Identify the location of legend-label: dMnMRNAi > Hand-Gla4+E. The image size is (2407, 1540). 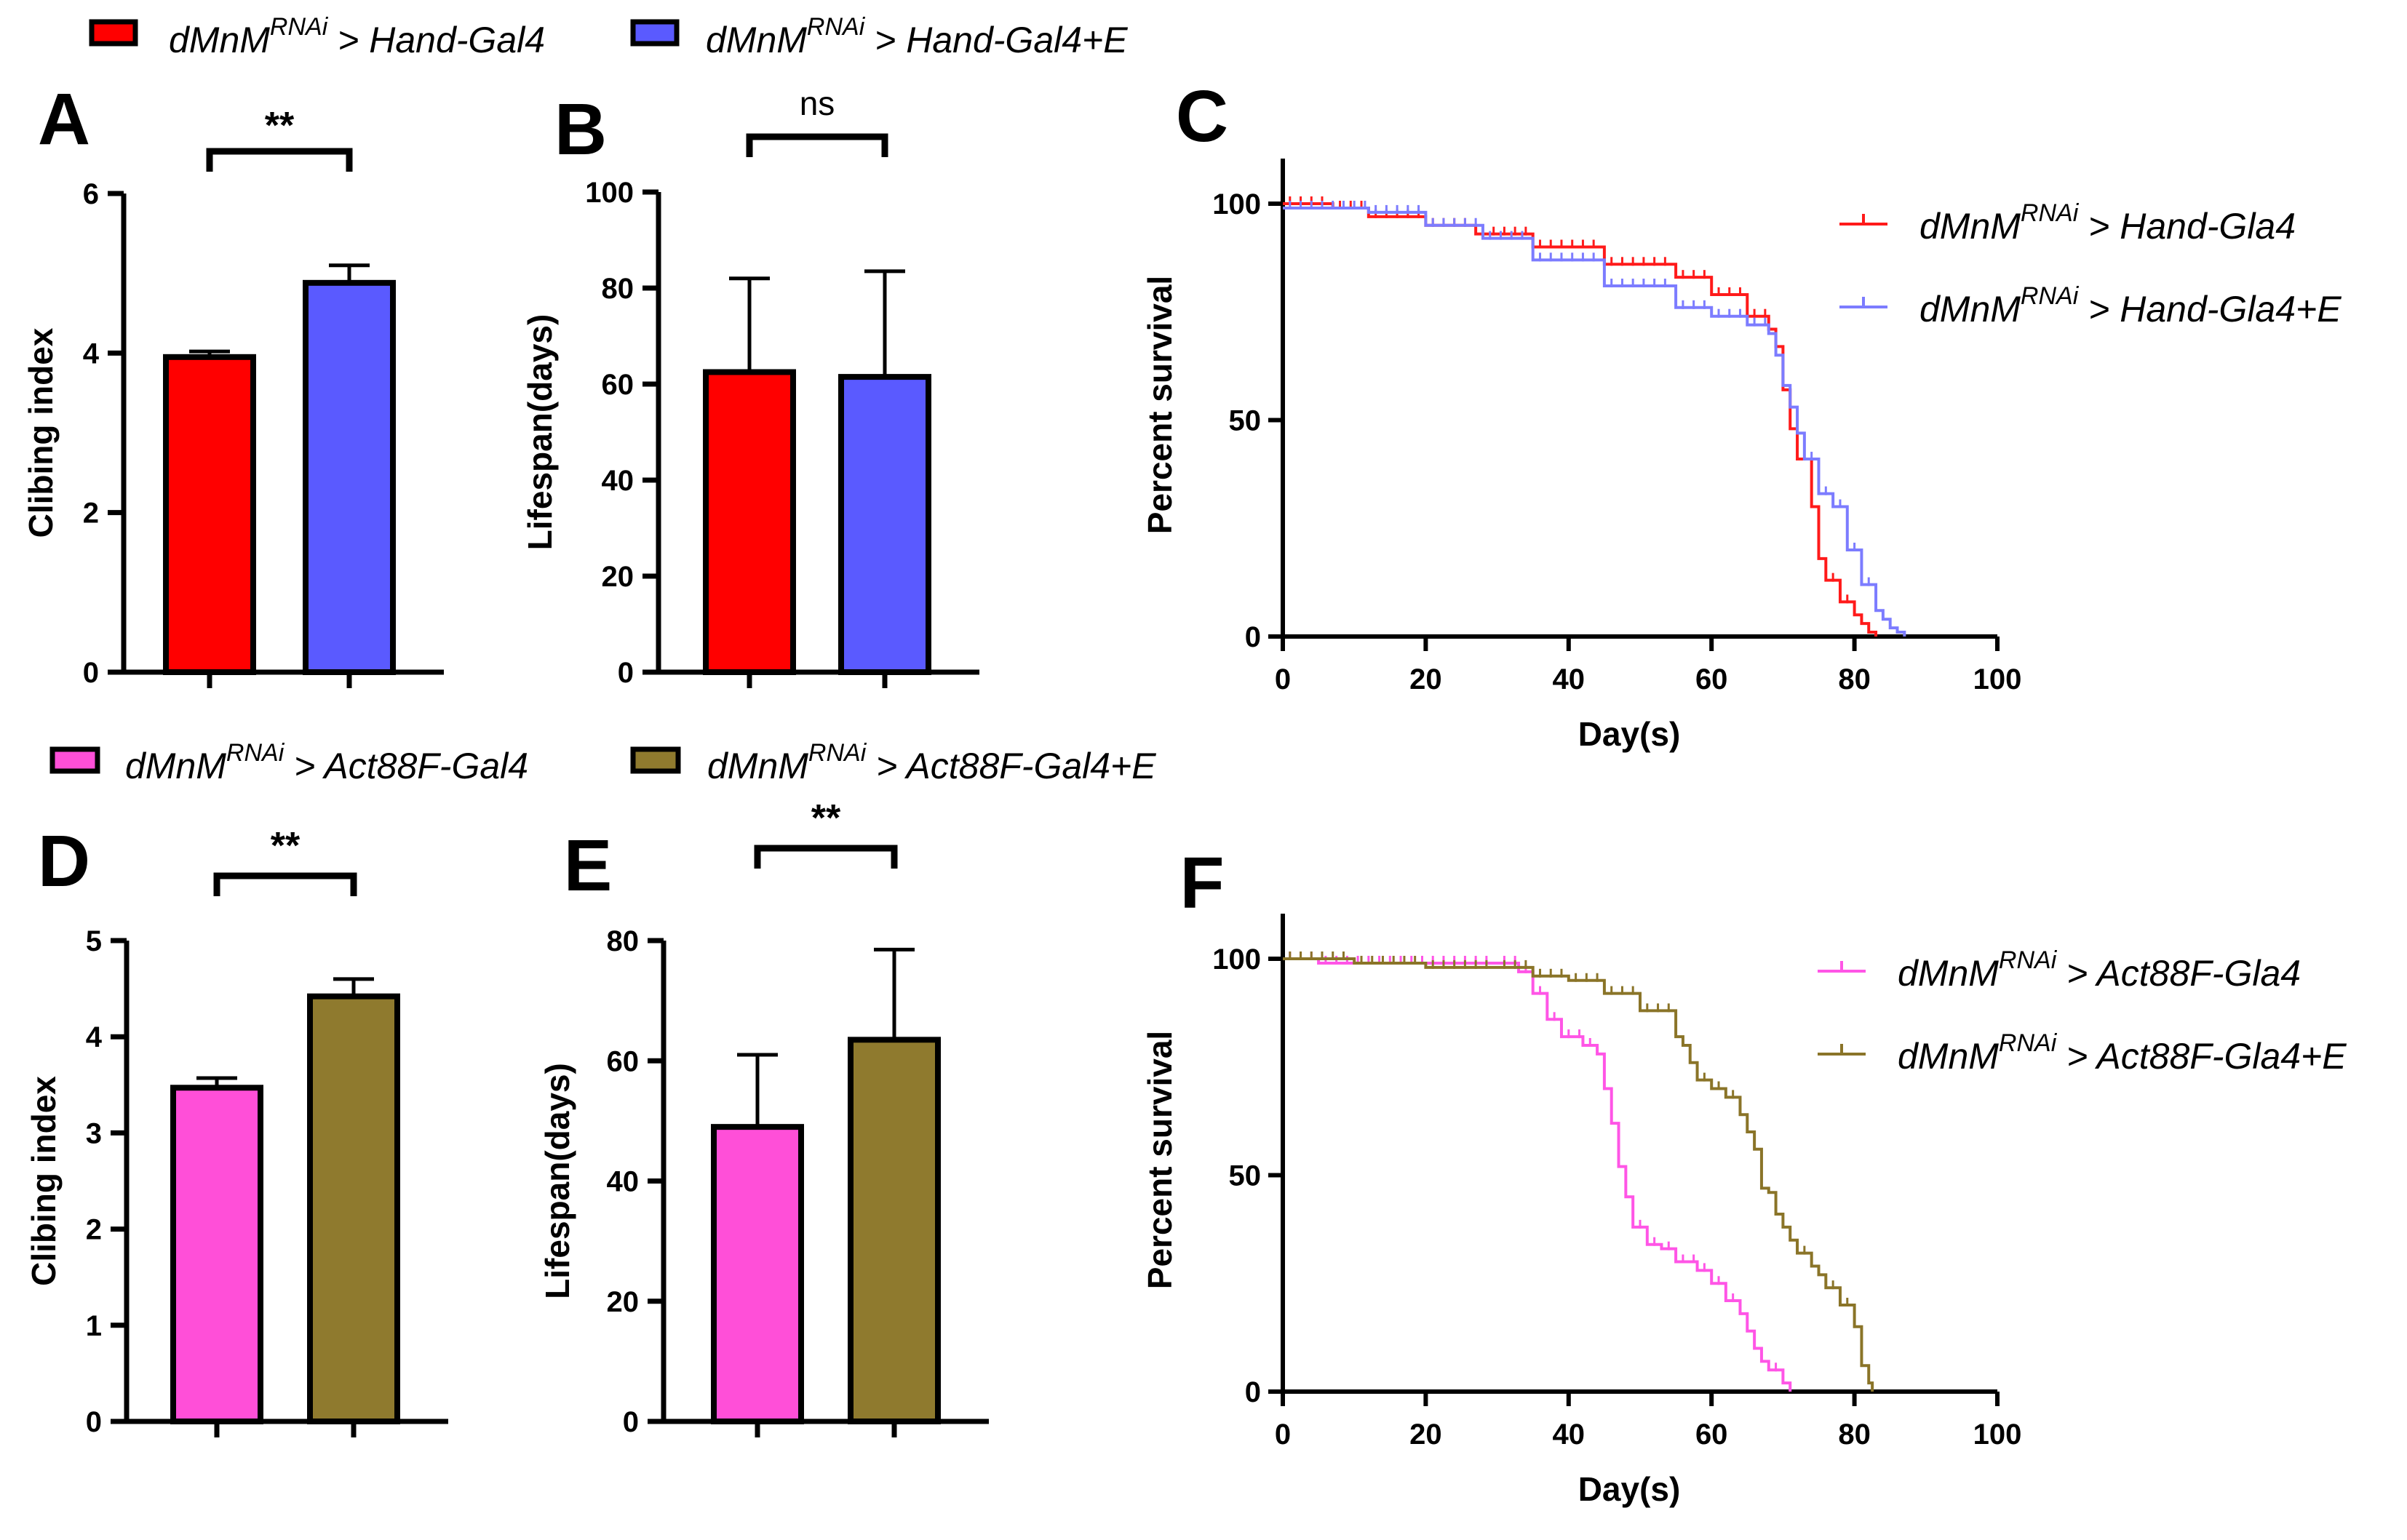
(2130, 306).